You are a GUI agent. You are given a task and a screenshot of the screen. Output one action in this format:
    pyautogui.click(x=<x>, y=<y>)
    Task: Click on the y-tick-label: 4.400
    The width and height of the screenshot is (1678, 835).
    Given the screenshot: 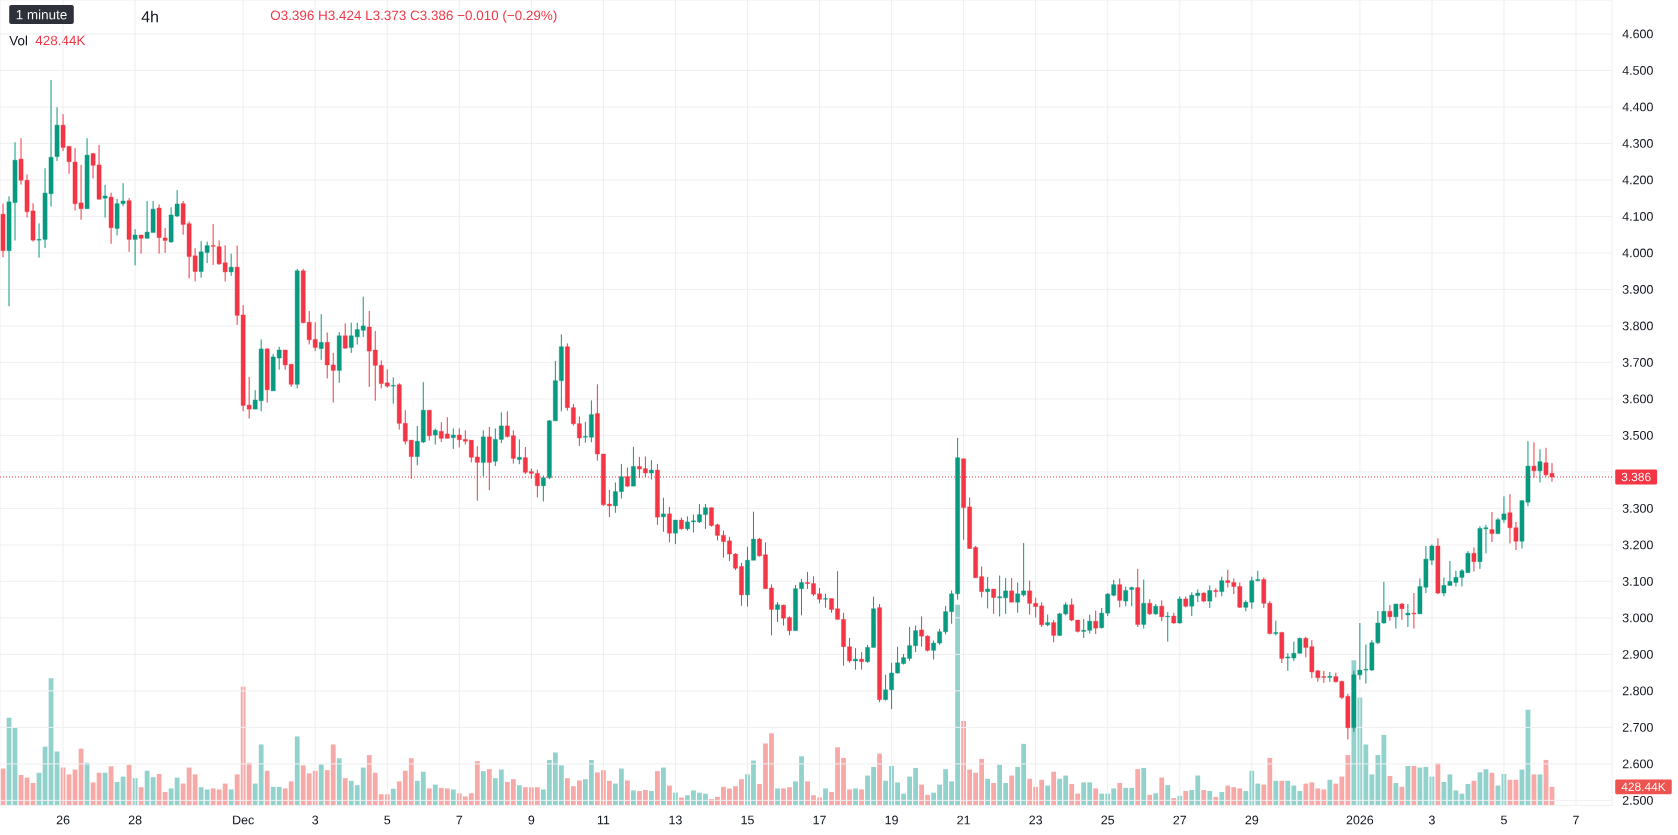 What is the action you would take?
    pyautogui.click(x=1637, y=107)
    